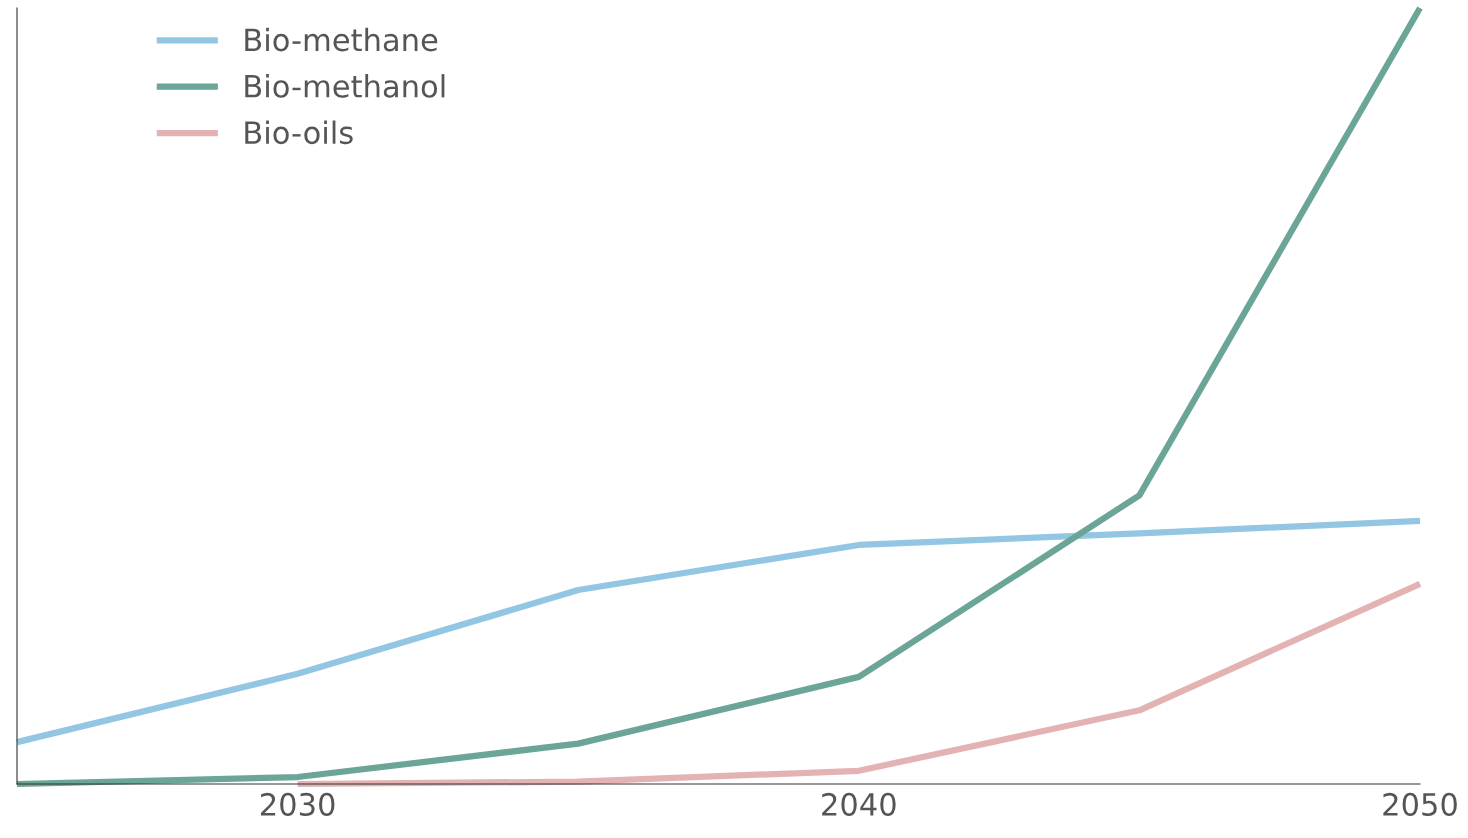 This screenshot has width=1468, height=838. I want to click on x-tick-label: 2030, so click(297, 804).